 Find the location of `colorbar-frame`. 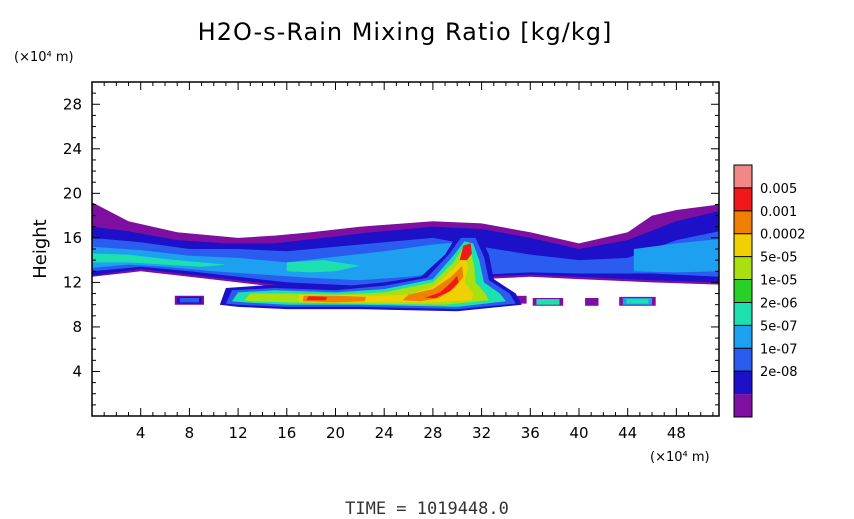

colorbar-frame is located at coordinates (743, 291).